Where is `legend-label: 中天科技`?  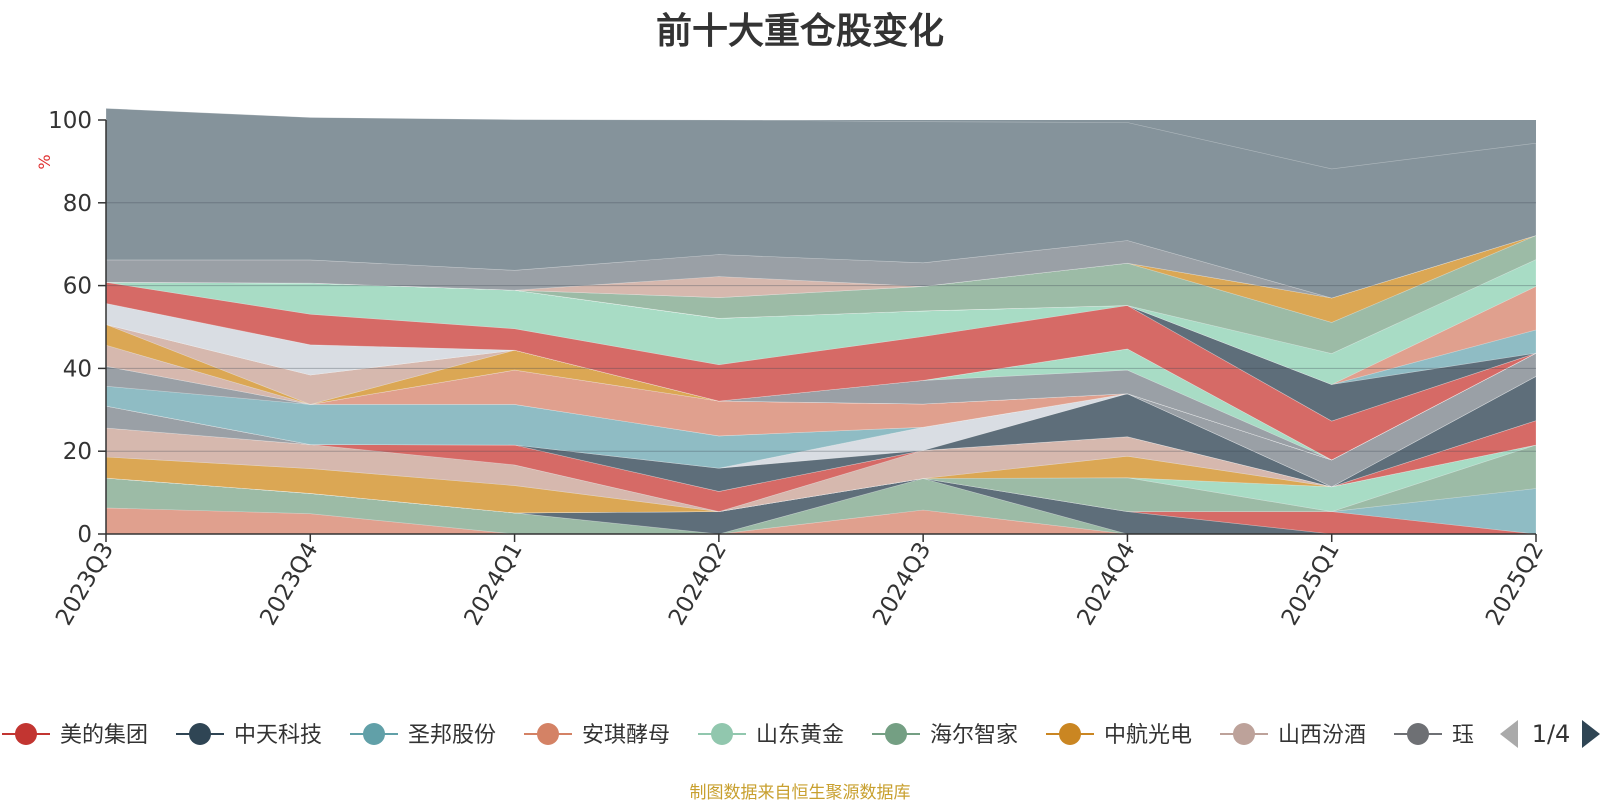
legend-label: 中天科技 is located at coordinates (278, 735).